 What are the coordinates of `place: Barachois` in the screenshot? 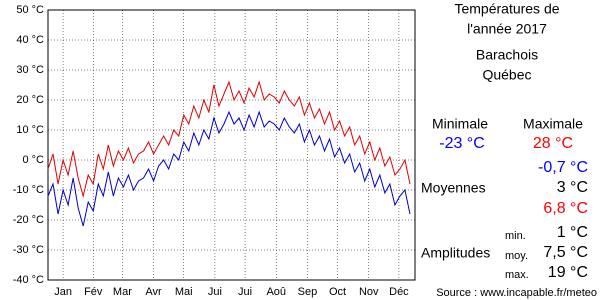 It's located at (507, 55).